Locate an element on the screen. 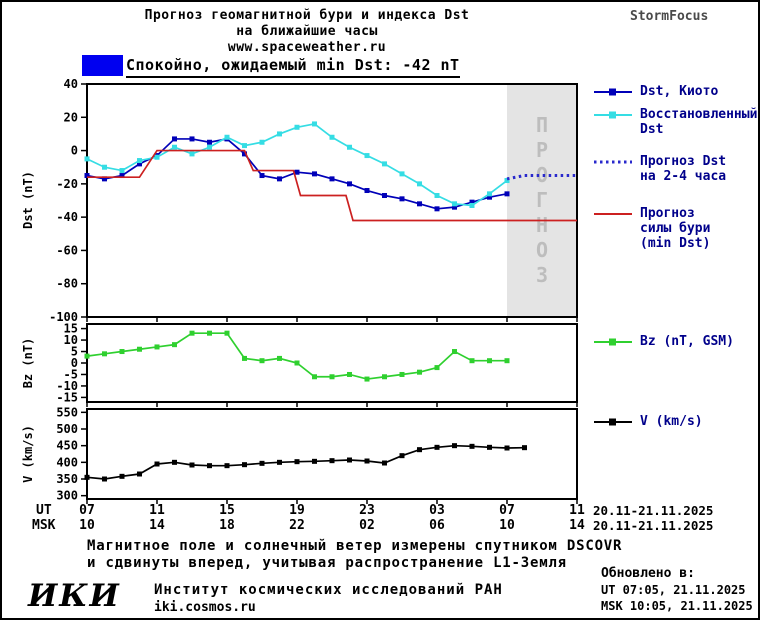 The image size is (760, 620). y-tick-label: 20 is located at coordinates (71, 117).